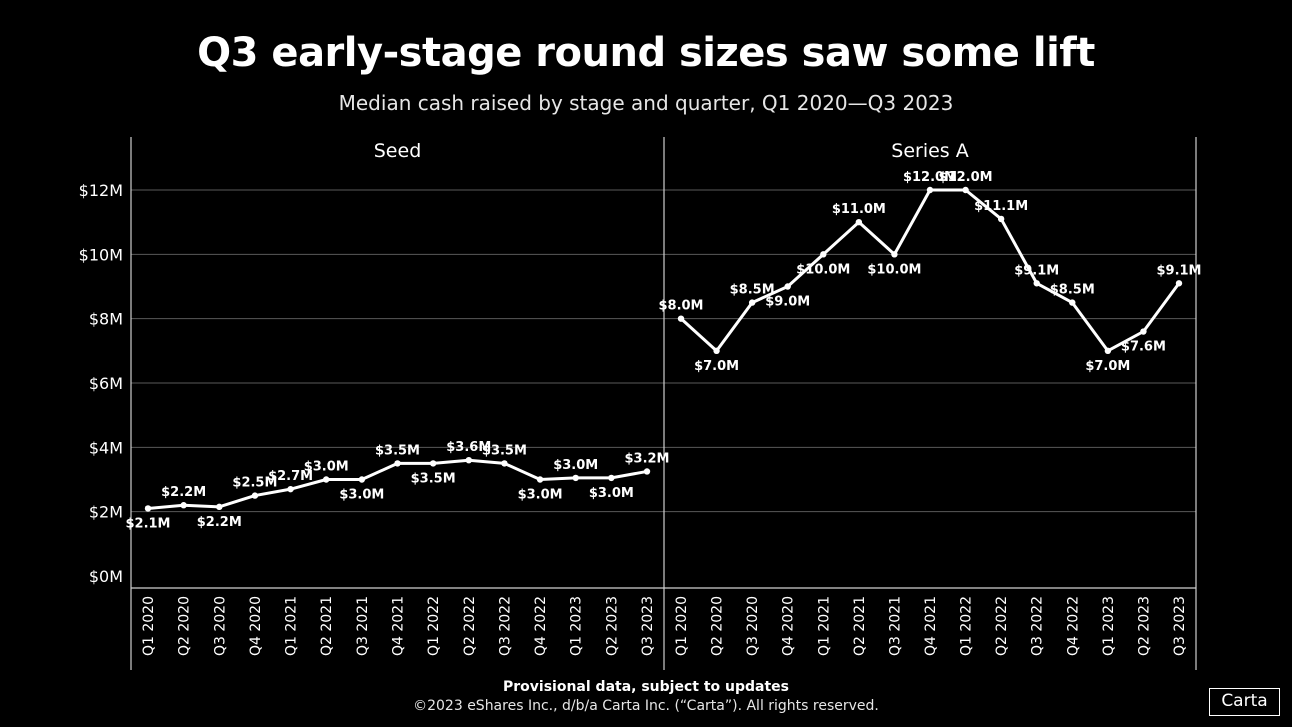  I want to click on carta-logo: Carta, so click(1244, 702).